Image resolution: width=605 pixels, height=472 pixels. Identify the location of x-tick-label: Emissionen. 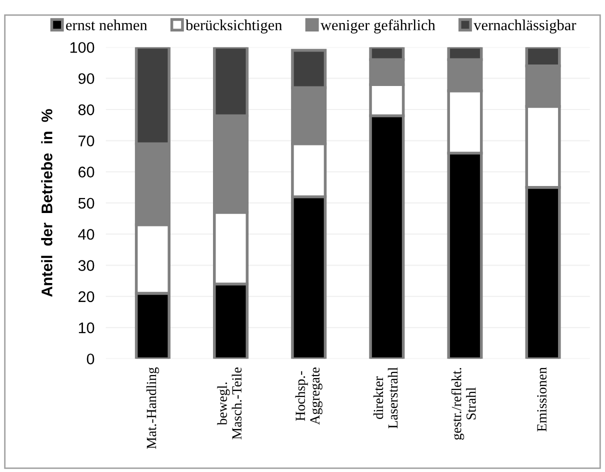
(542, 399).